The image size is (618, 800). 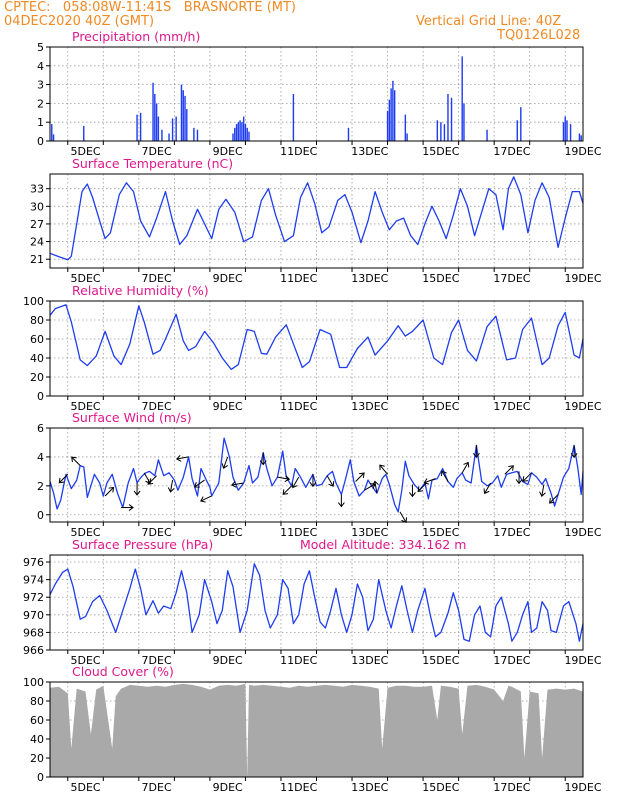 I want to click on header-right-line2: TQ0126L028, so click(x=539, y=35).